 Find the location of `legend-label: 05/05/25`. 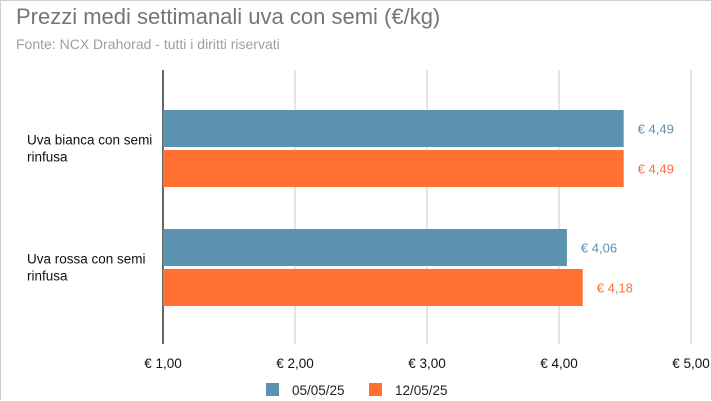

legend-label: 05/05/25 is located at coordinates (318, 390).